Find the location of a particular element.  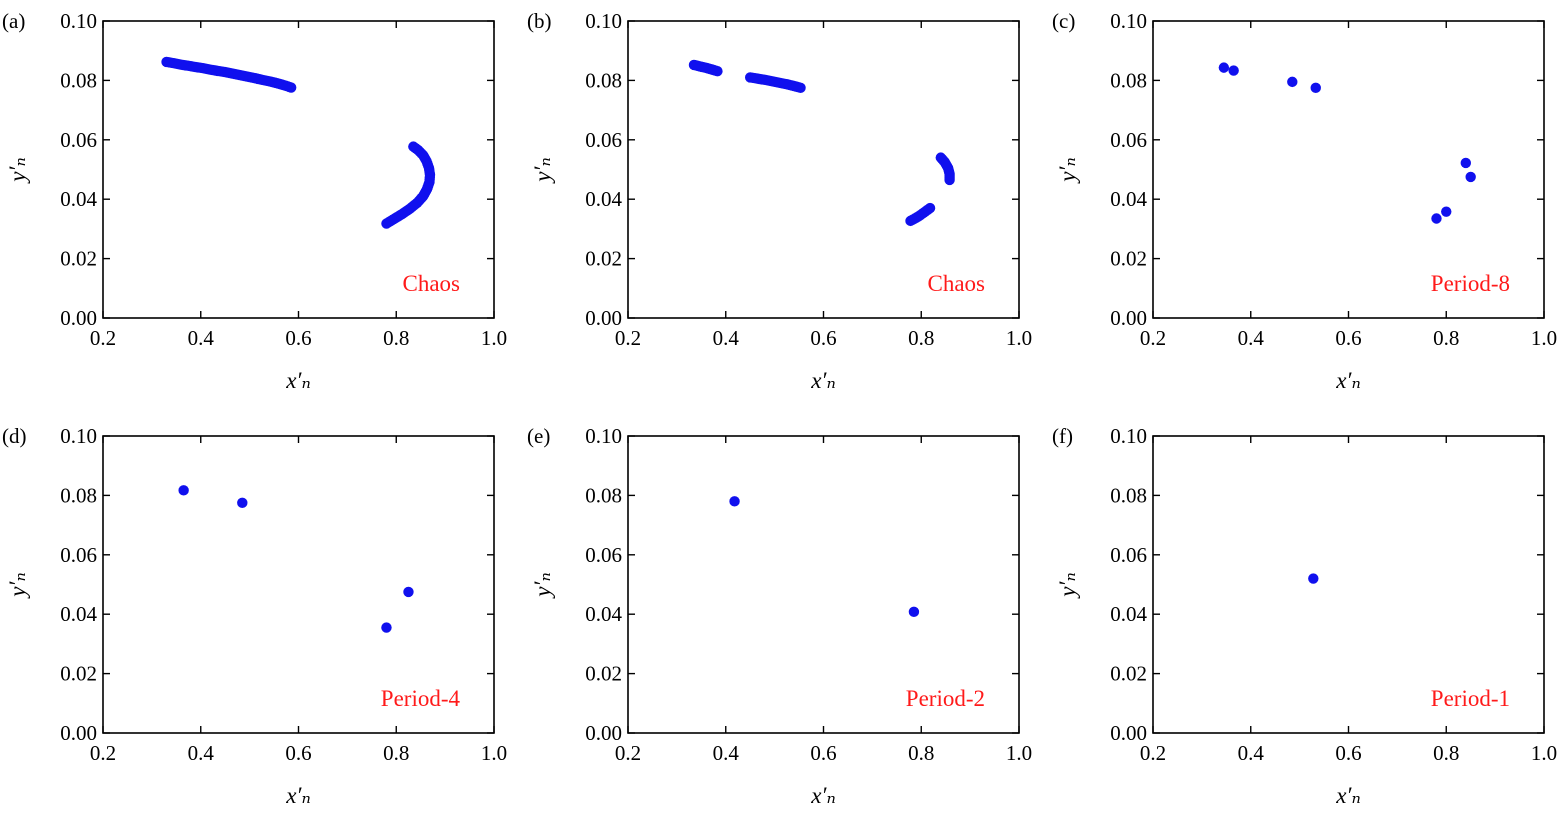

regime-annotation: Period-1 is located at coordinates (1470, 698).